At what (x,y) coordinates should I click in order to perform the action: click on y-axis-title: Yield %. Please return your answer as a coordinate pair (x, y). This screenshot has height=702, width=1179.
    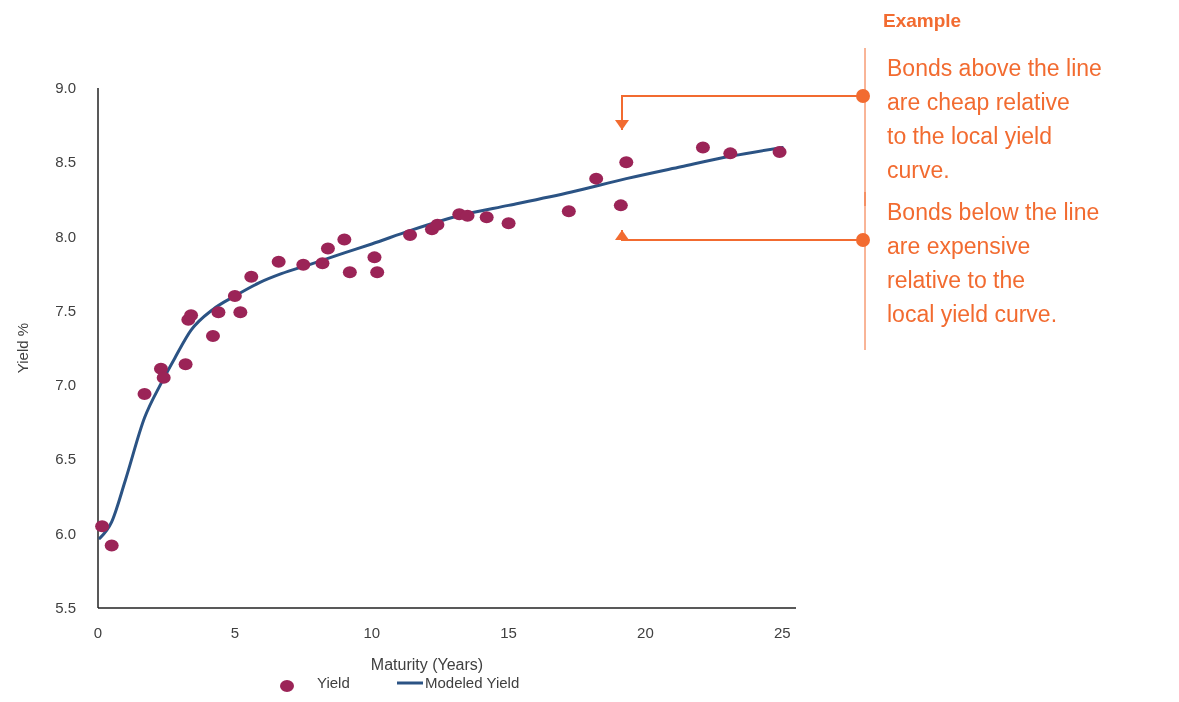
    Looking at the image, I should click on (22, 348).